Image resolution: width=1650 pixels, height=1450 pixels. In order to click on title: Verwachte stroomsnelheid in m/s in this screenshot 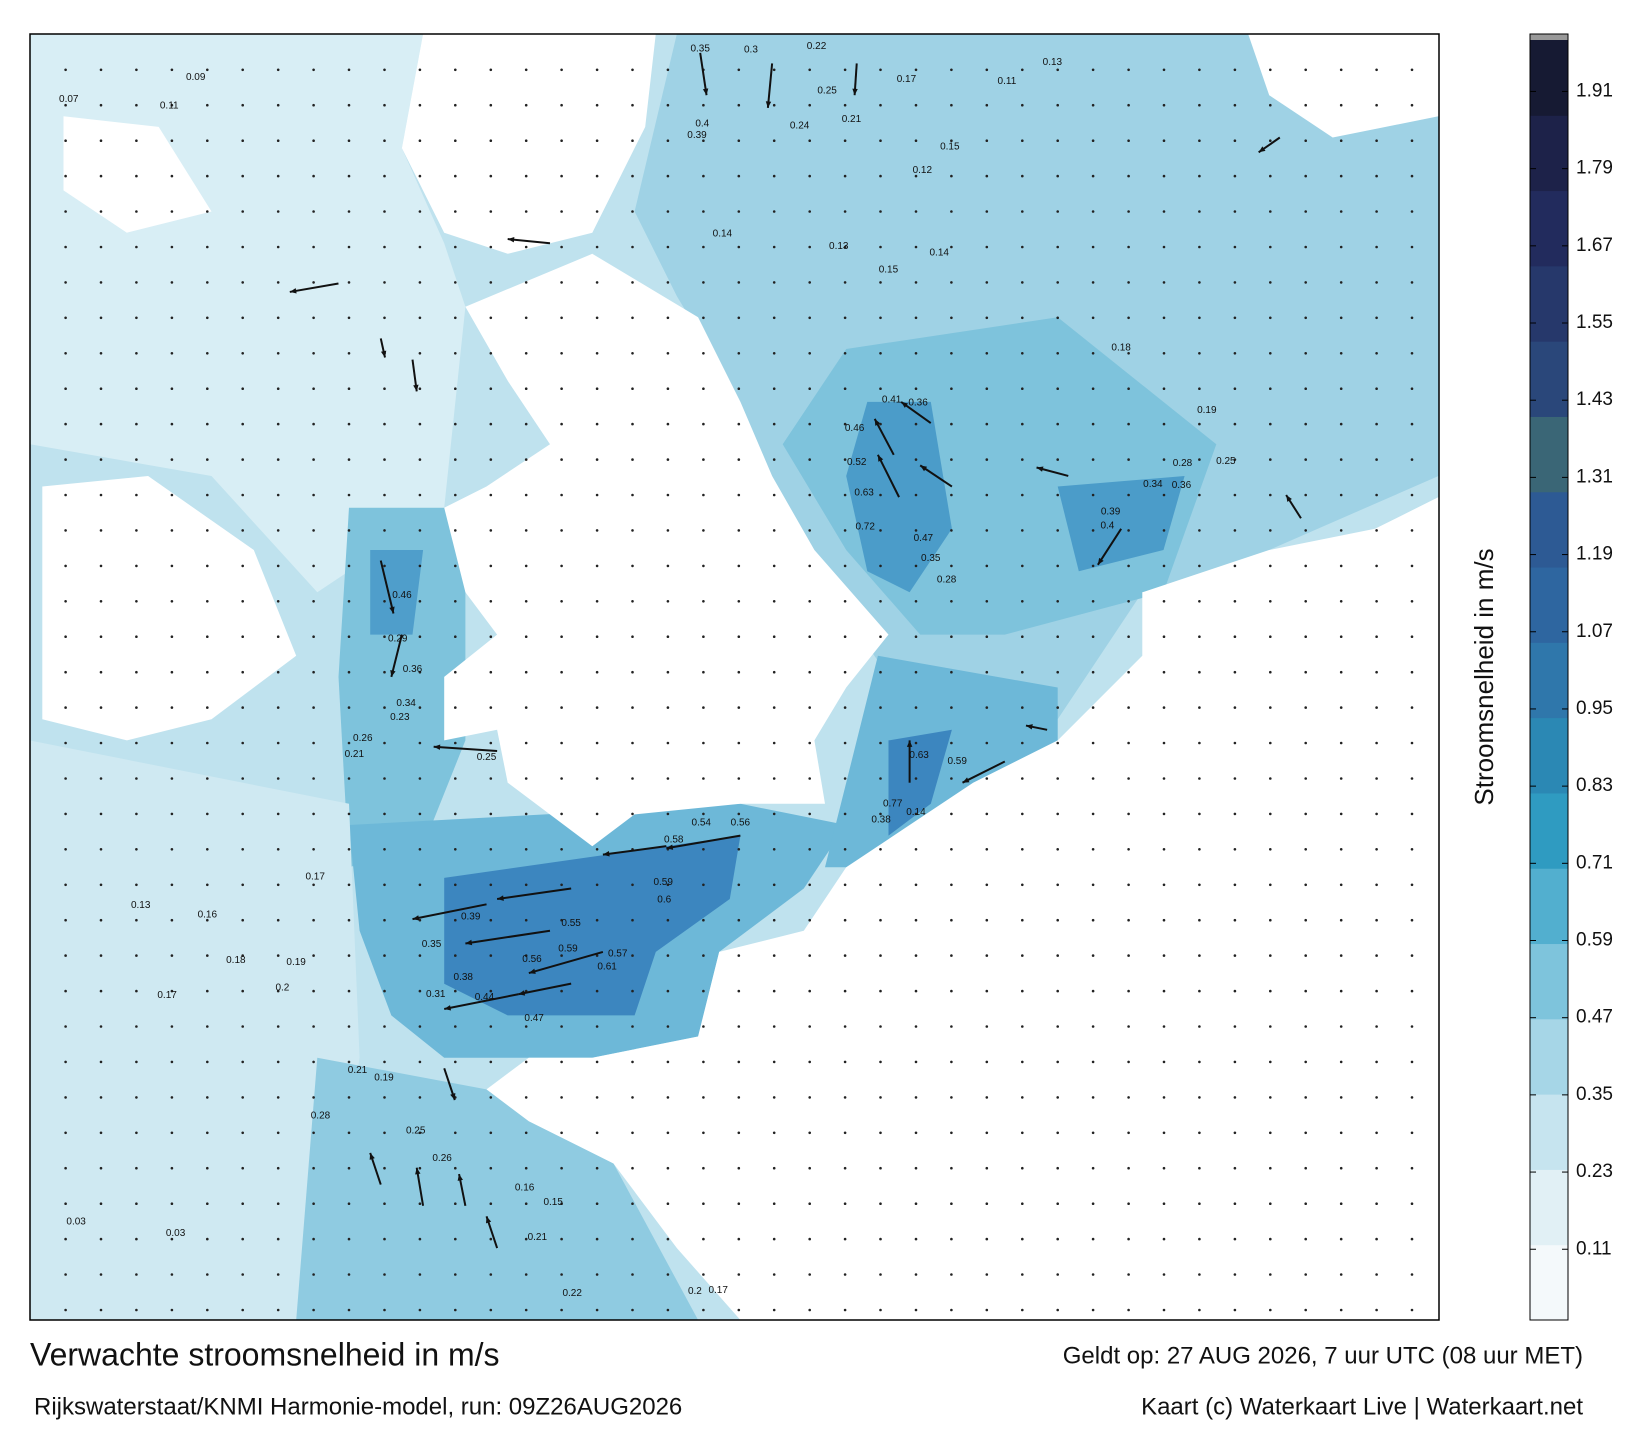, I will do `click(265, 1354)`.